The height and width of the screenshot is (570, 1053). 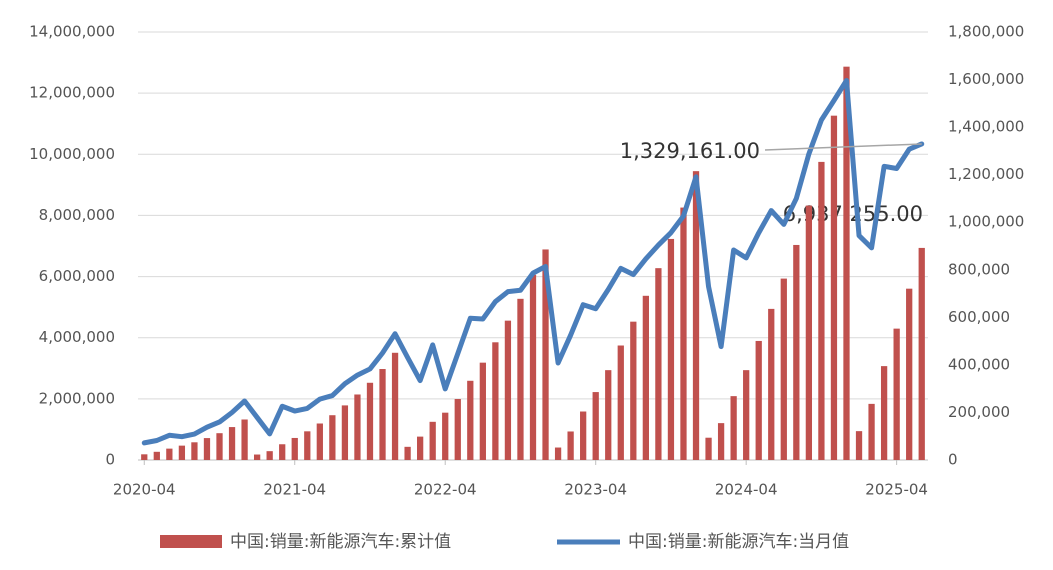 I want to click on legend-label: 中国:销量:新能源汽车:累计值, so click(x=340, y=542).